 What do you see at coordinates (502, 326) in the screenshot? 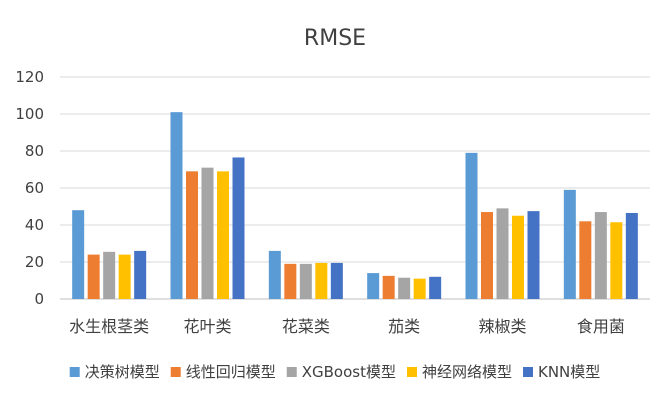
I see `x-category-label: 辣椒类` at bounding box center [502, 326].